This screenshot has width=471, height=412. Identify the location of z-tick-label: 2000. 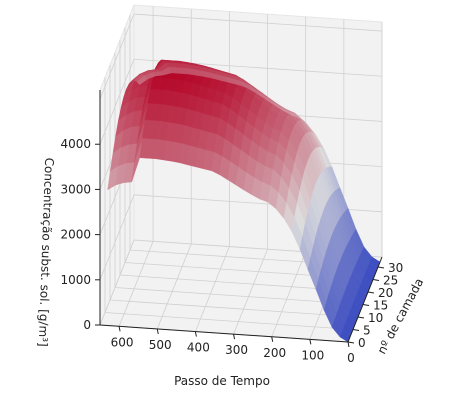
(75, 235).